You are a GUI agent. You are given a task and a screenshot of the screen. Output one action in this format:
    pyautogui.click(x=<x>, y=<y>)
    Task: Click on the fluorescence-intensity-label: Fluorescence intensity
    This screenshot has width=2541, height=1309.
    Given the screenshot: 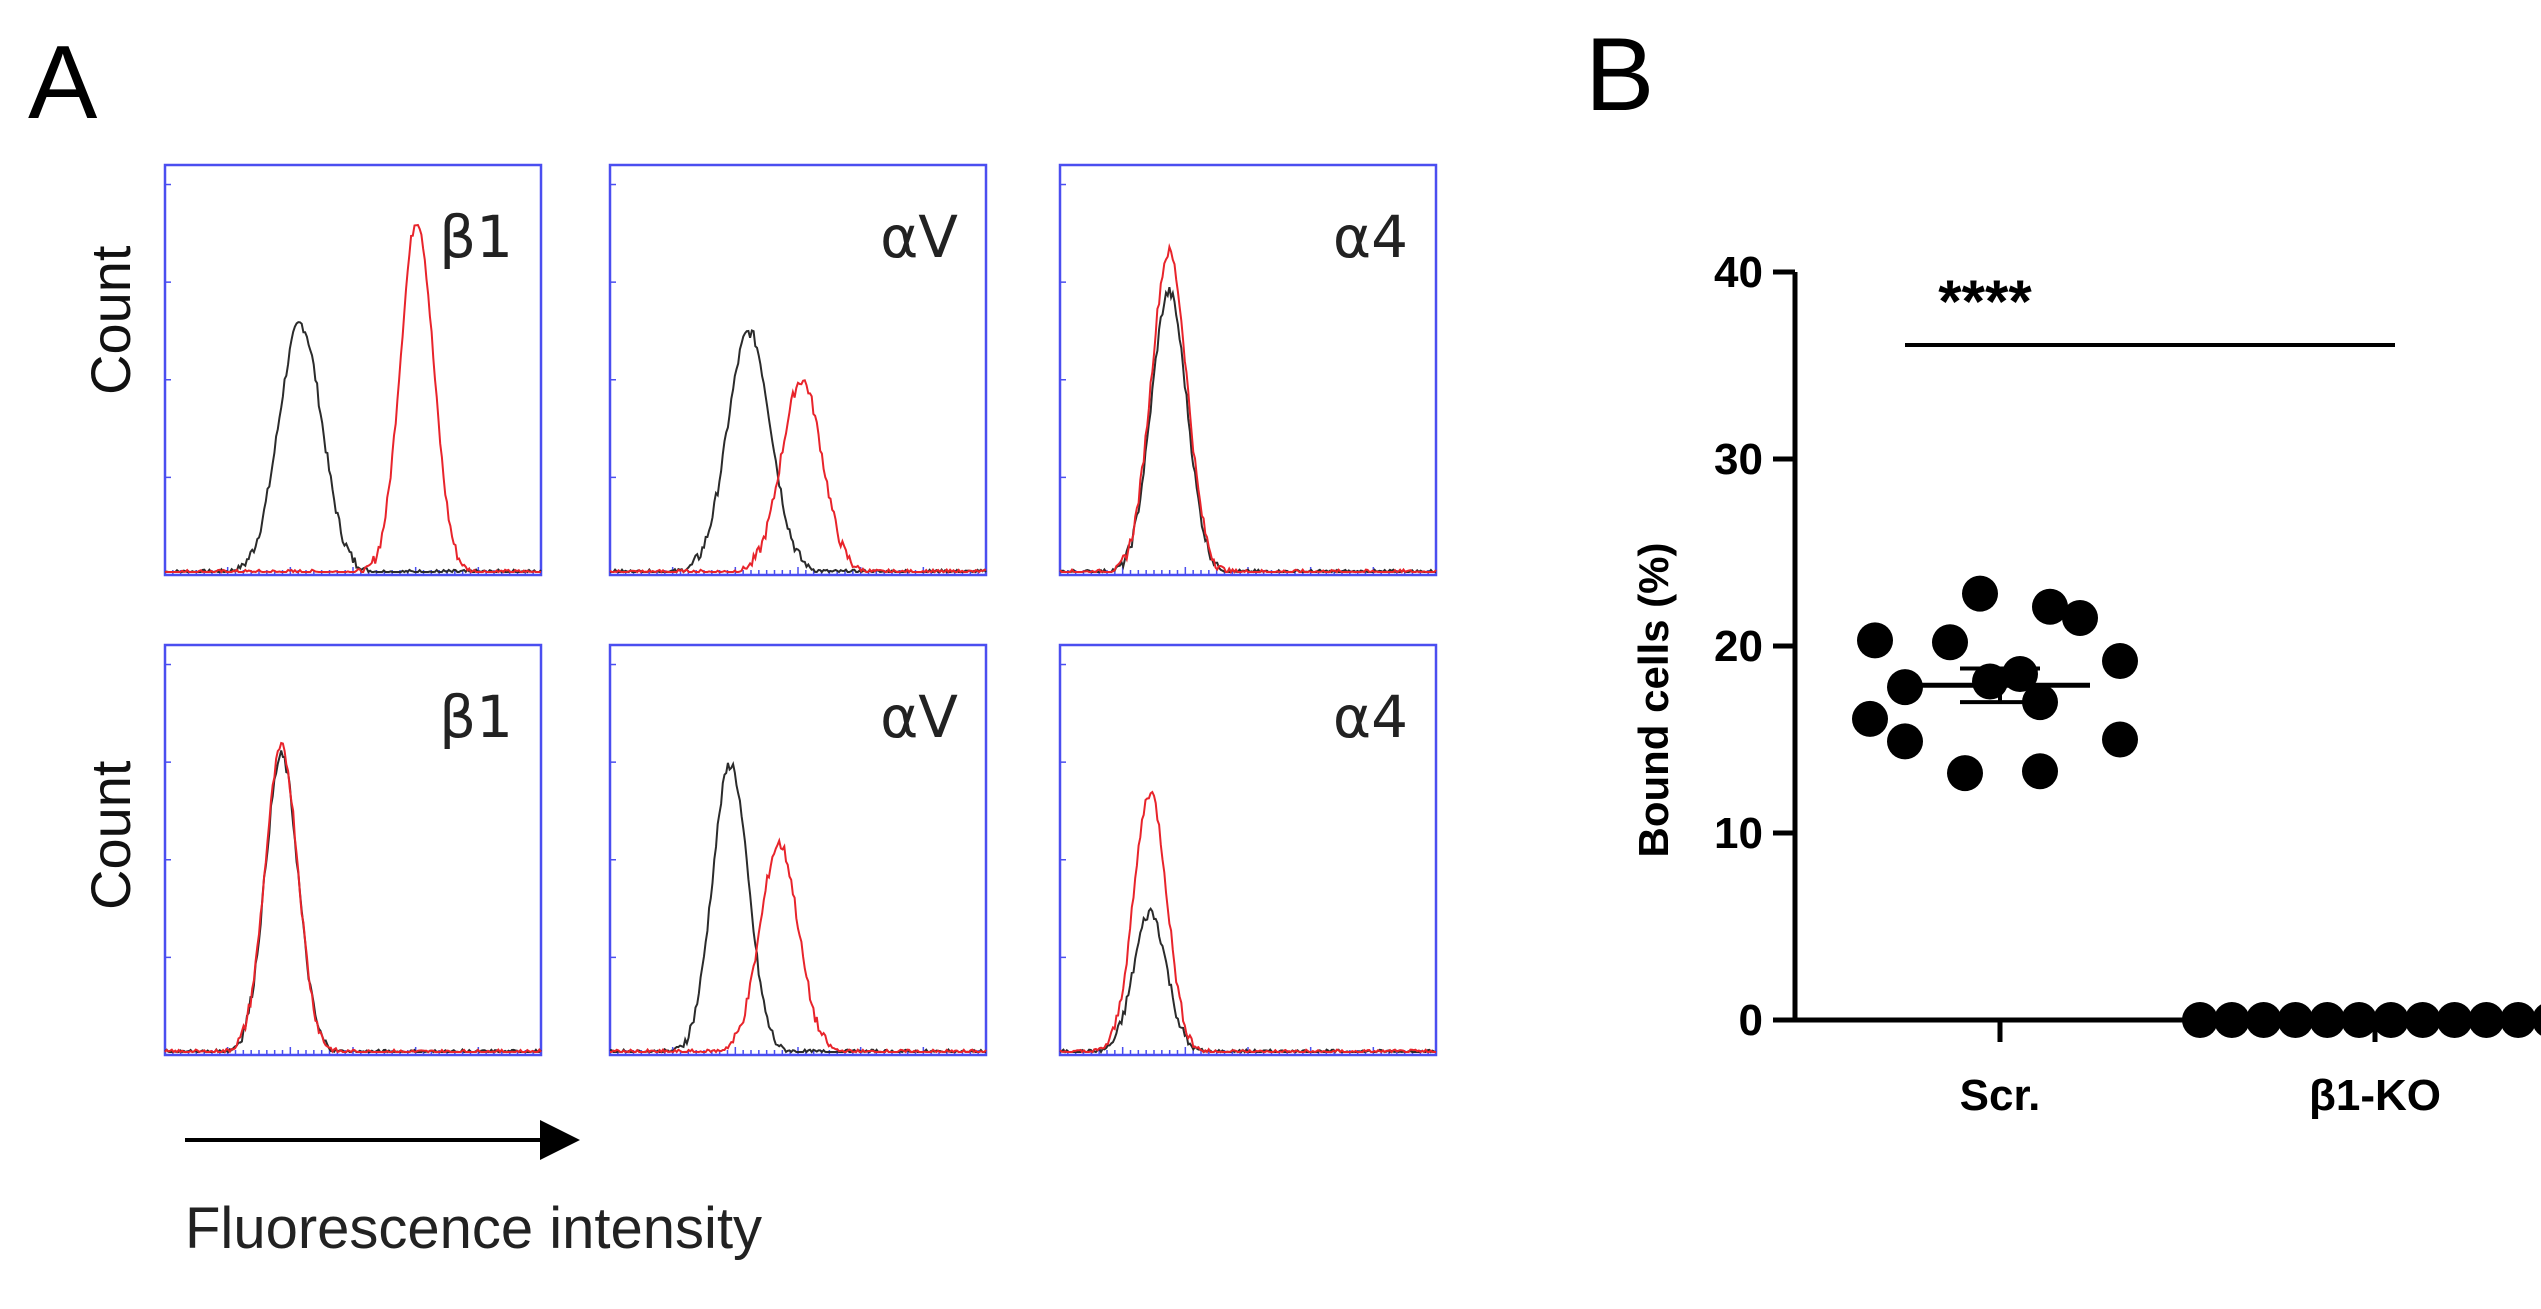 What is the action you would take?
    pyautogui.click(x=473, y=1228)
    